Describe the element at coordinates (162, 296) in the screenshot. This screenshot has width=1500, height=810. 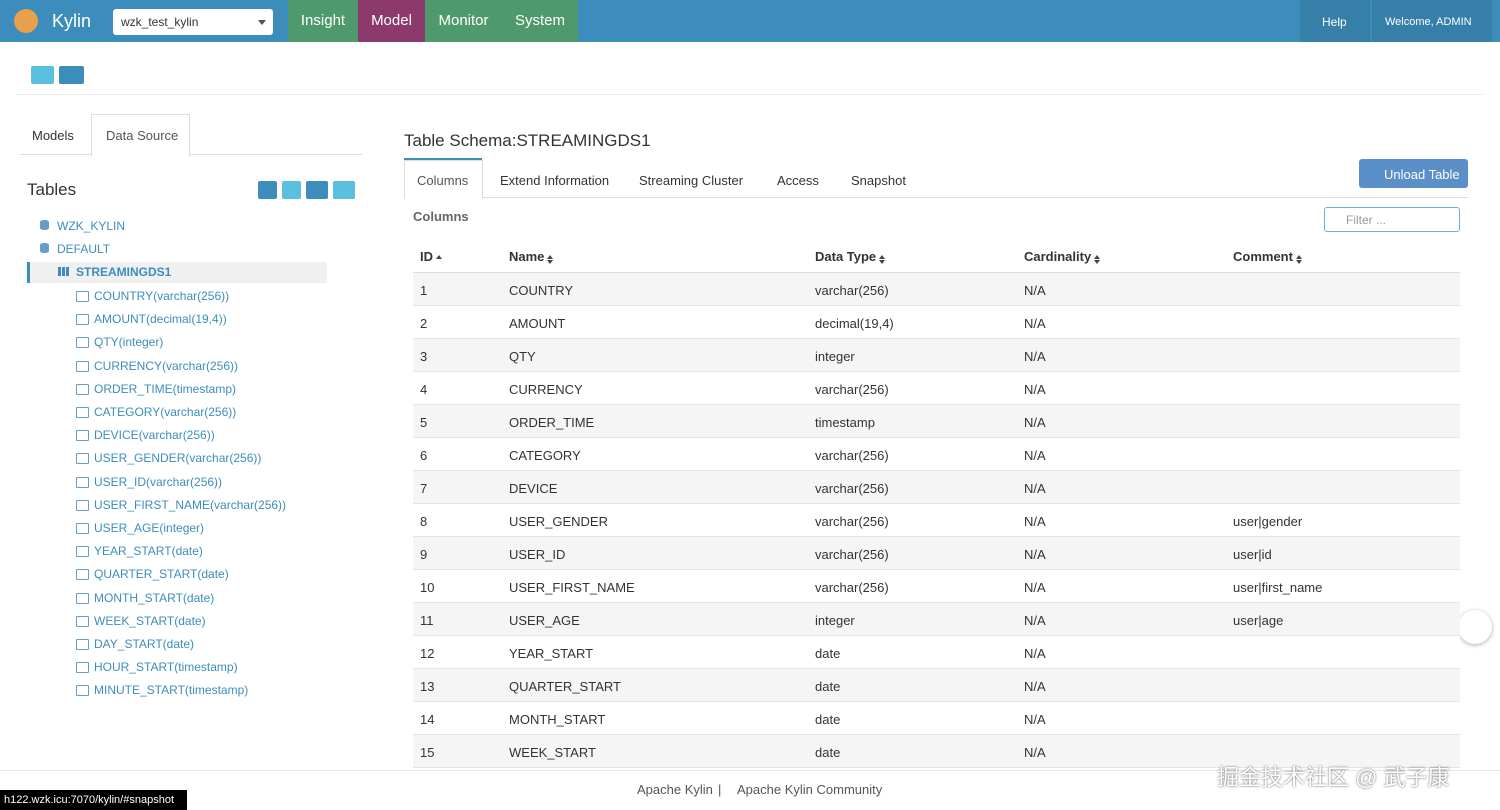
I see `column-node: COUNTRY(varchar(256))` at that location.